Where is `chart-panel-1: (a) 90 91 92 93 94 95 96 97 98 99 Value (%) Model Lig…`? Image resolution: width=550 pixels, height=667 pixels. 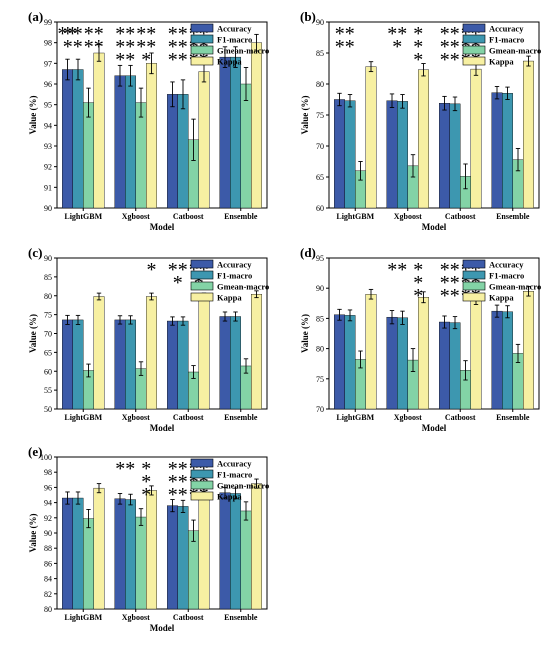
chart-panel-1: (a) 90 91 92 93 94 95 96 97 98 99 Value (%) Model Lig… is located at coordinates (148, 120).